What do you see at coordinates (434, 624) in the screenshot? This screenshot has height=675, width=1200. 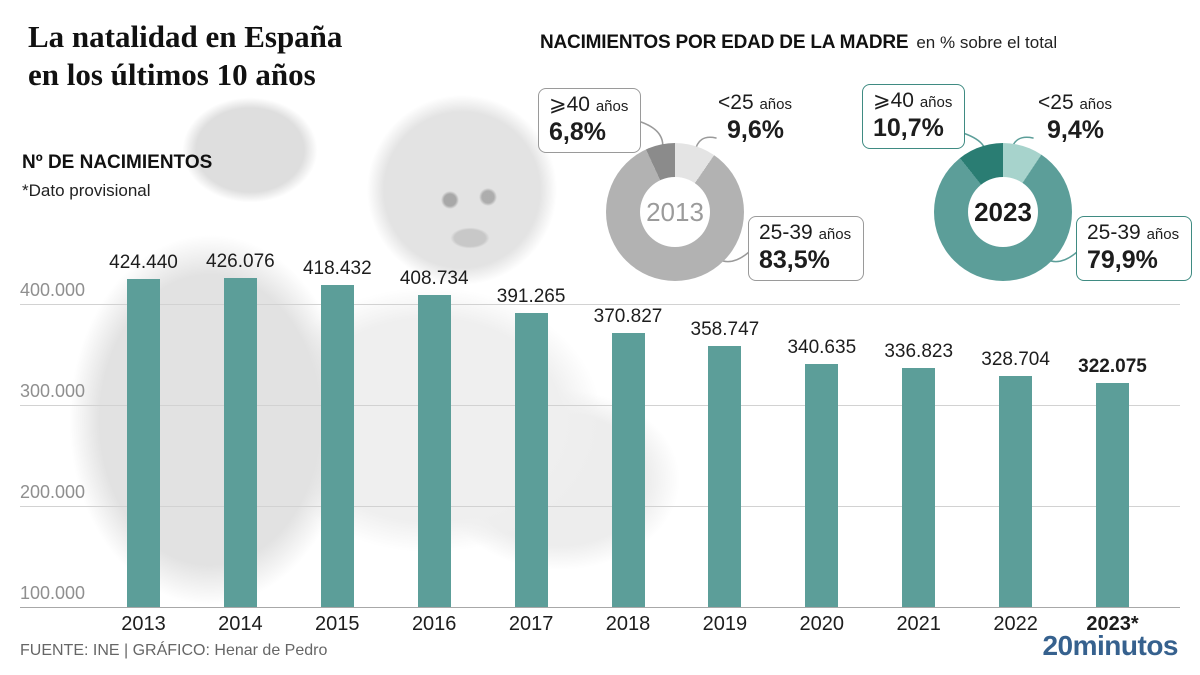 I see `x-axis-label-2016: 2016` at bounding box center [434, 624].